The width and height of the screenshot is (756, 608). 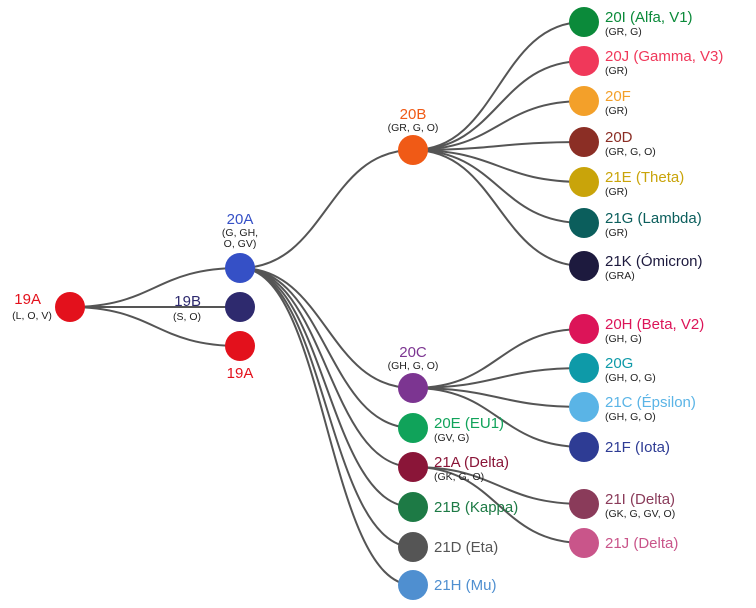 What do you see at coordinates (413, 366) in the screenshot?
I see `node-20c-clades: (GH, G, O)` at bounding box center [413, 366].